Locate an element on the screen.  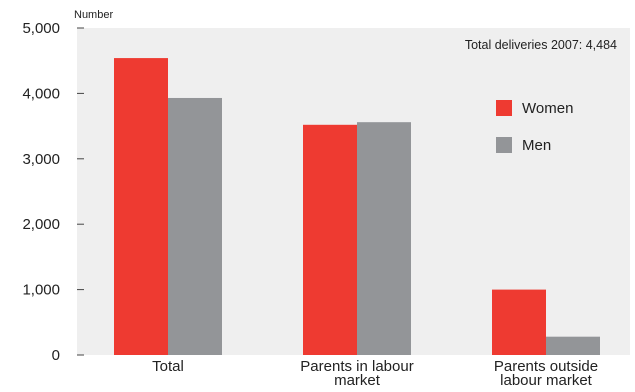
y-axis-unit-label: Number is located at coordinates (93, 15).